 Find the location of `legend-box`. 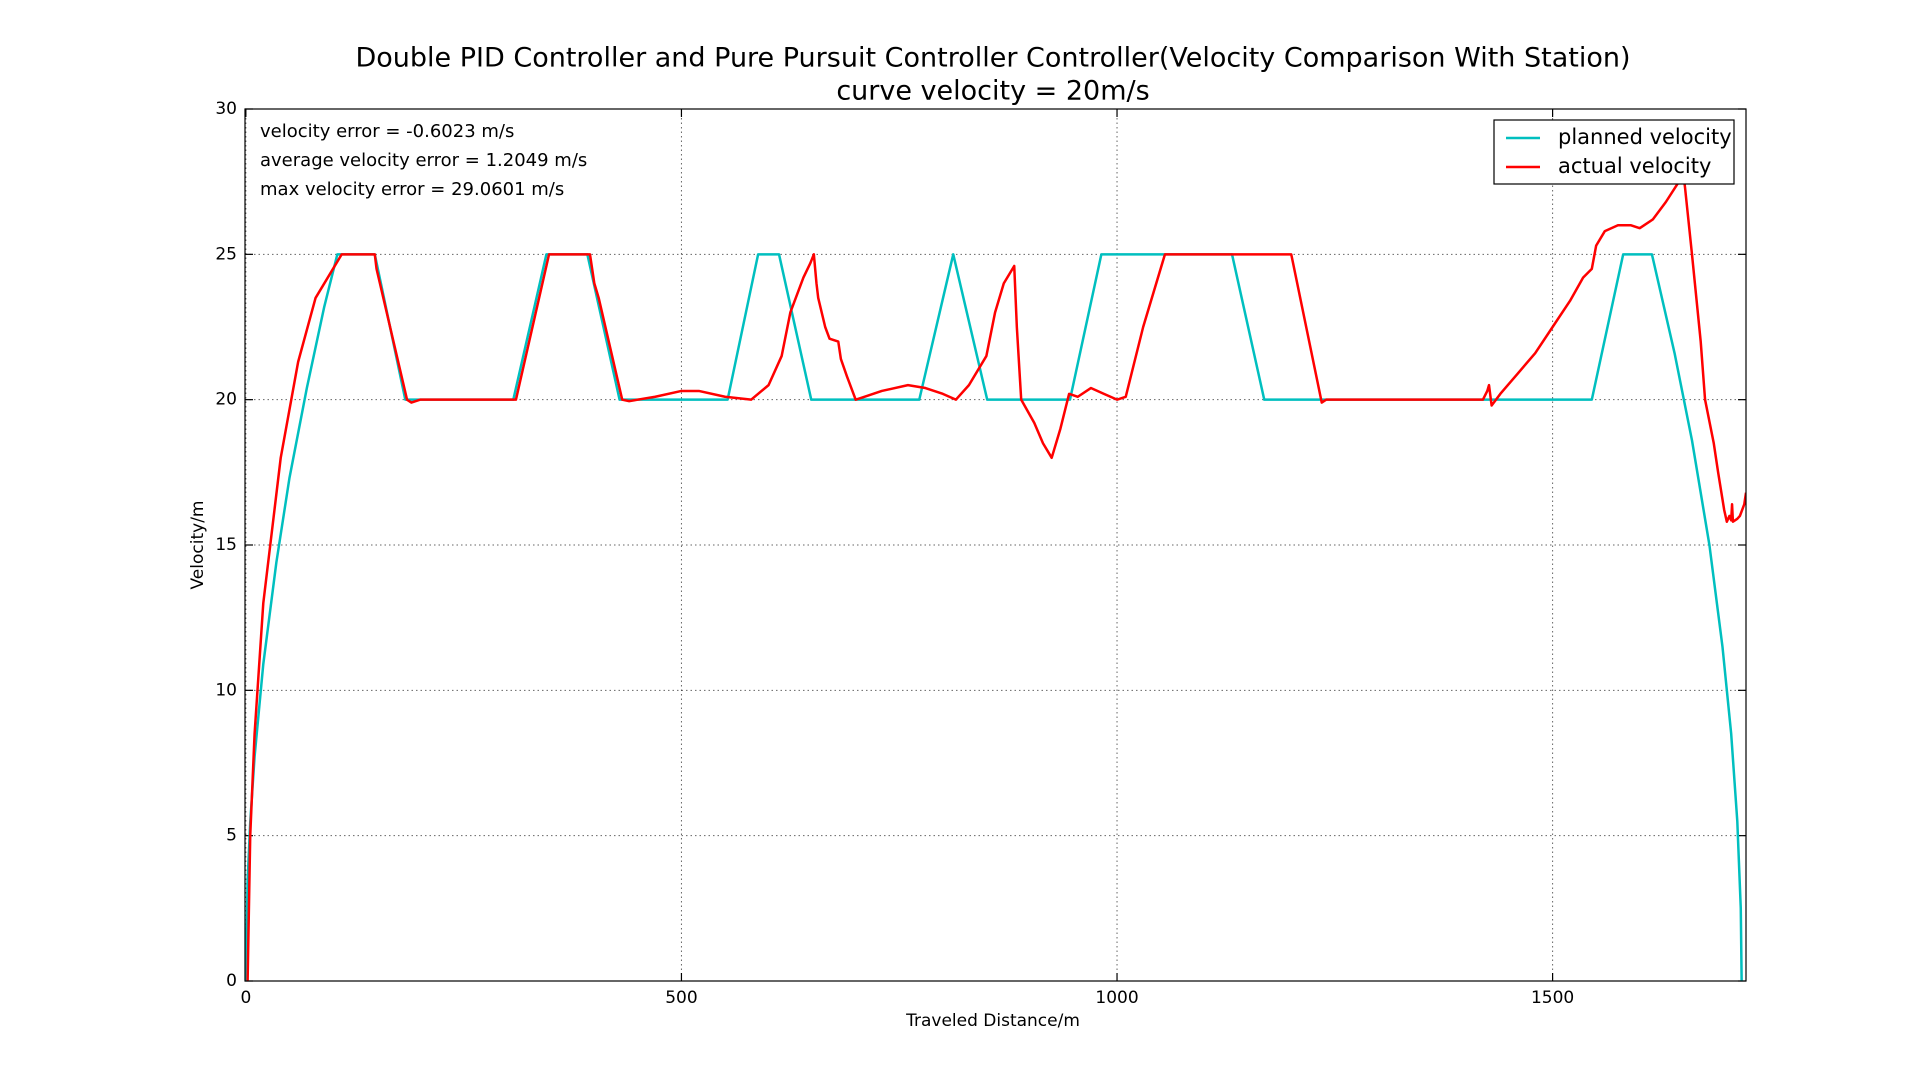

legend-box is located at coordinates (1614, 152).